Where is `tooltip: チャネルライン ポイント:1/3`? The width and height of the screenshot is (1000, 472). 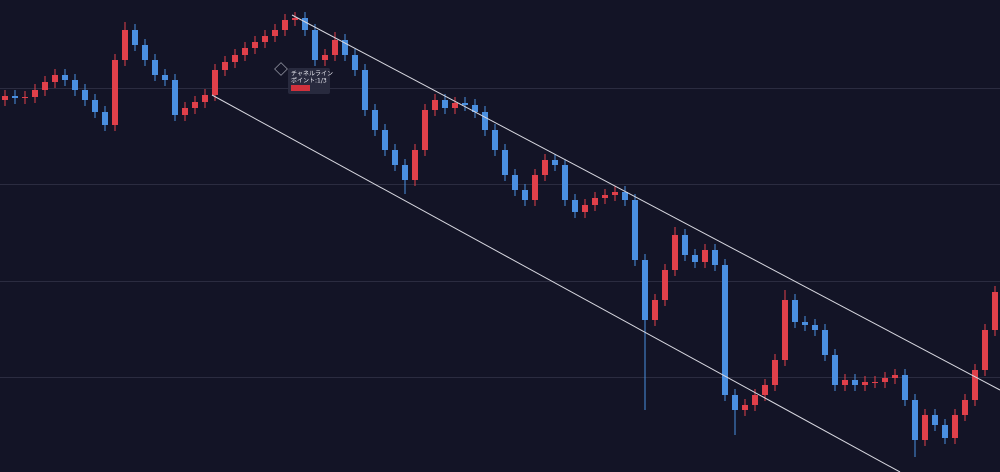
tooltip: チャネルライン ポイント:1/3 is located at coordinates (303, 78).